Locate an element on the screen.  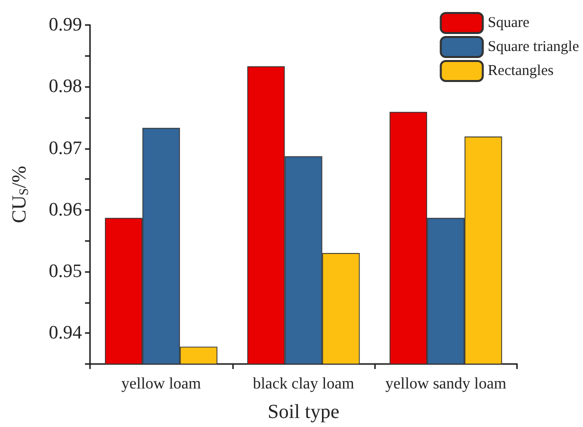
x-tick-label: yellow sandy loam is located at coordinates (446, 384).